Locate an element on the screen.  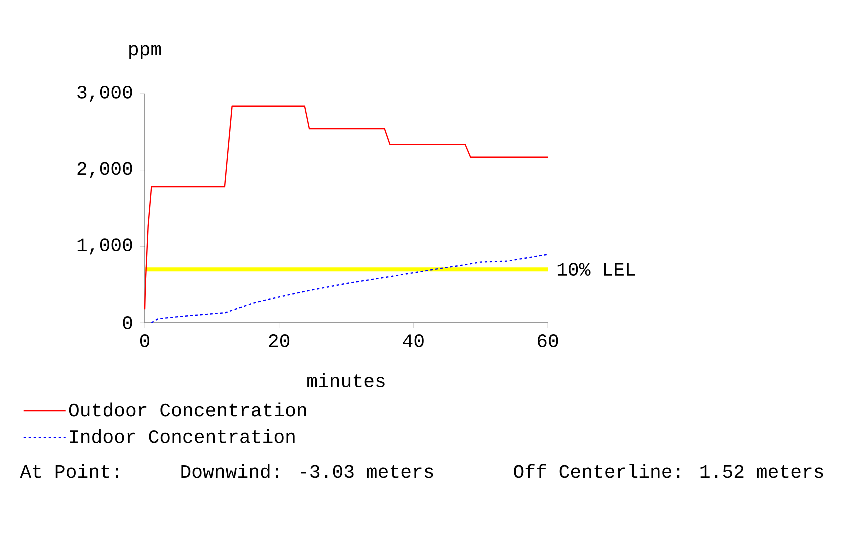
legend-label: Indoor Concentration is located at coordinates (182, 436).